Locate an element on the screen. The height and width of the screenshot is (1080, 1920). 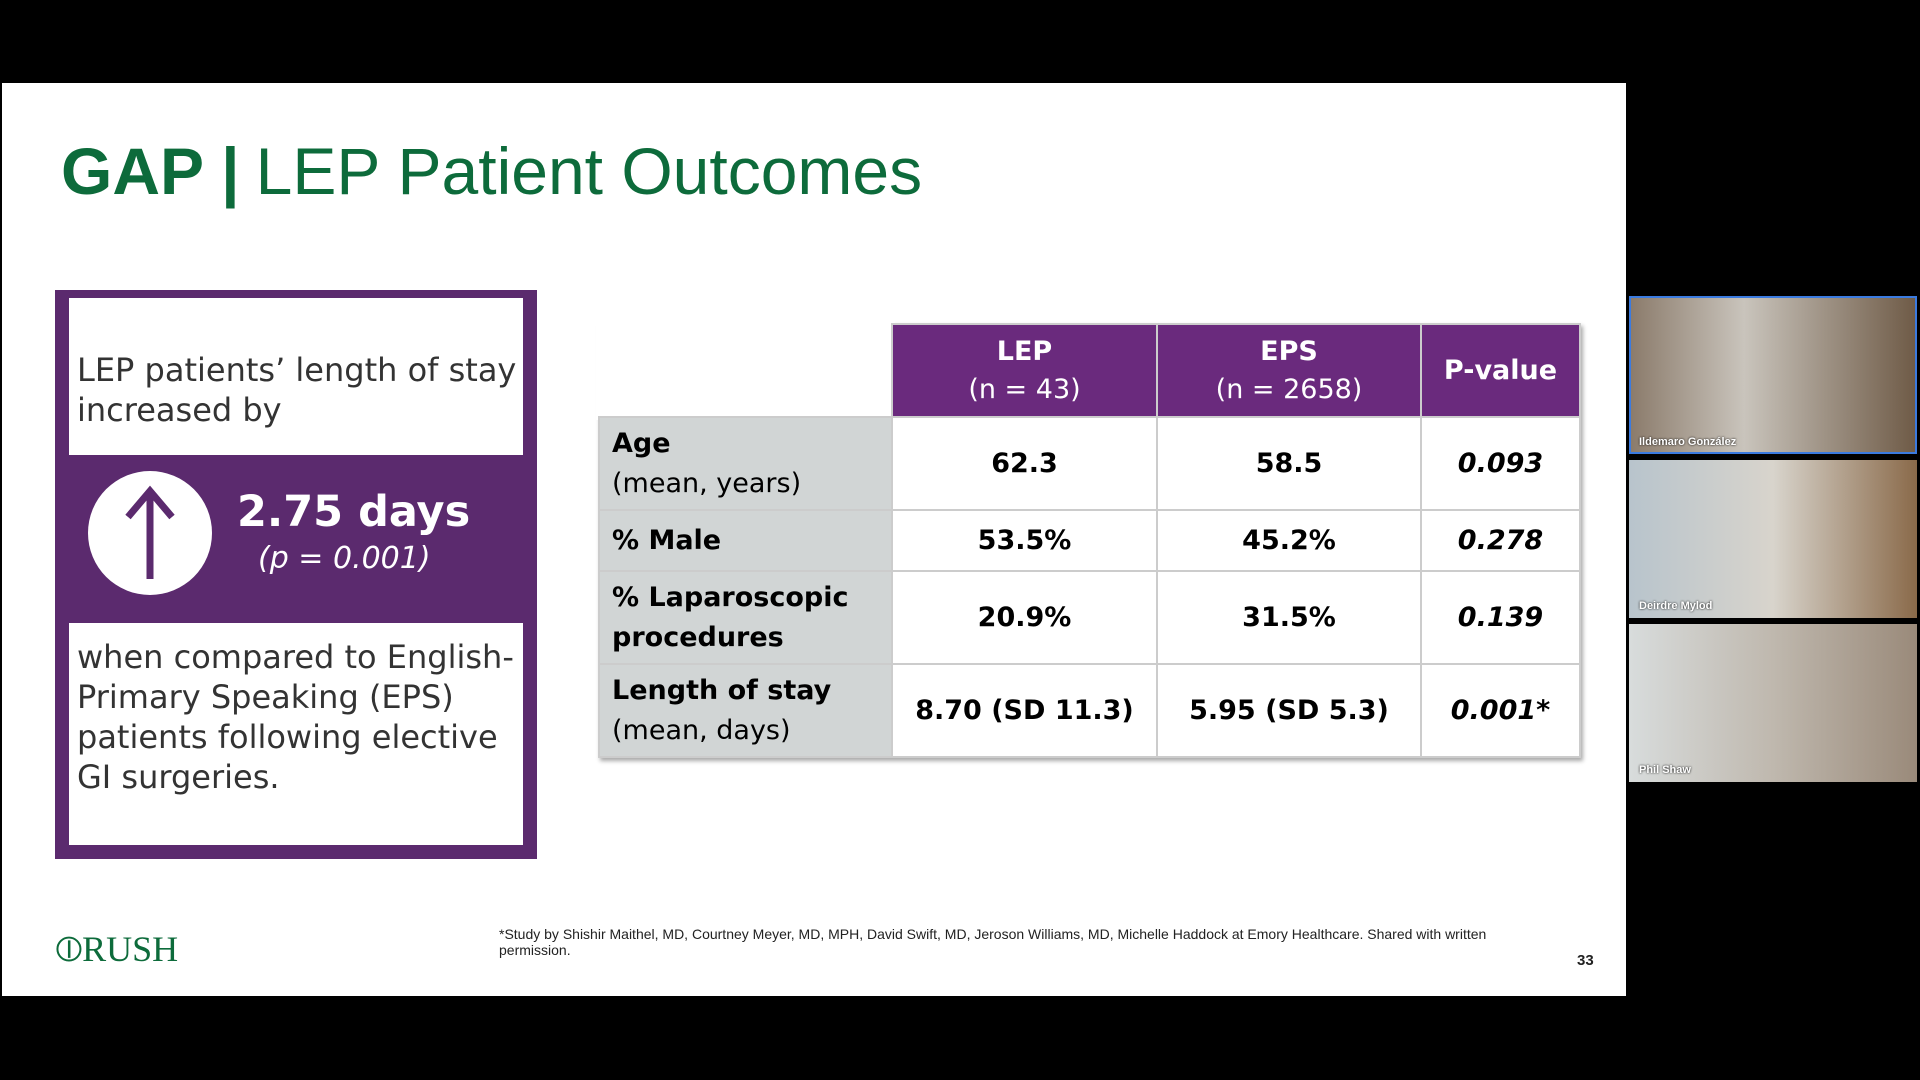
video-tile: Deirdre Mylod is located at coordinates (1773, 539).